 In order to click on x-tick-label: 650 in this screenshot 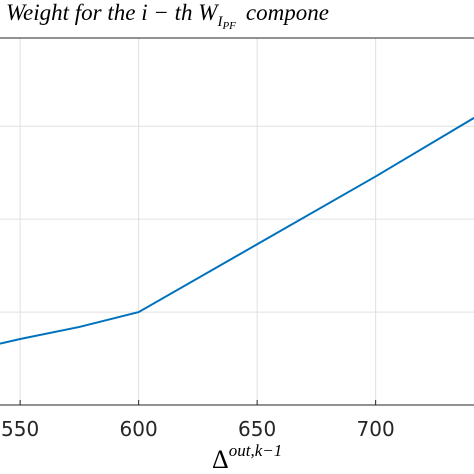, I will do `click(257, 429)`.